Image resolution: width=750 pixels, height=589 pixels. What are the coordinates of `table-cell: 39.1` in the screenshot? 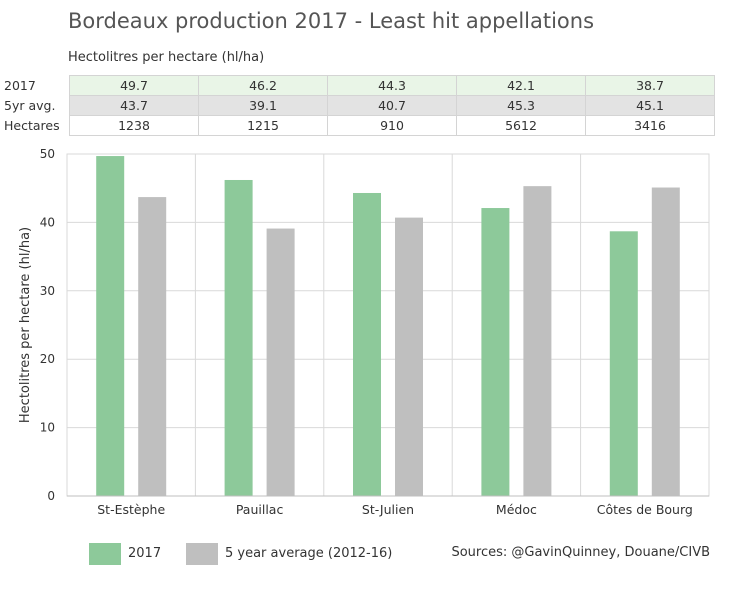 It's located at (263, 105).